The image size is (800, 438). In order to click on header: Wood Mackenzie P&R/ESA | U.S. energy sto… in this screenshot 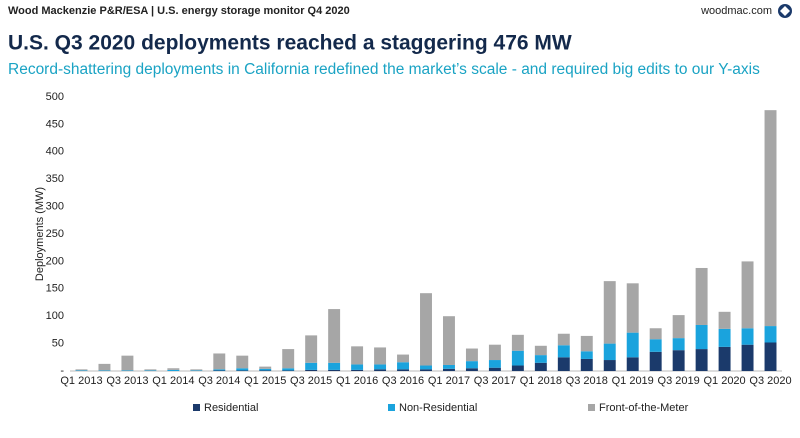, I will do `click(179, 11)`.